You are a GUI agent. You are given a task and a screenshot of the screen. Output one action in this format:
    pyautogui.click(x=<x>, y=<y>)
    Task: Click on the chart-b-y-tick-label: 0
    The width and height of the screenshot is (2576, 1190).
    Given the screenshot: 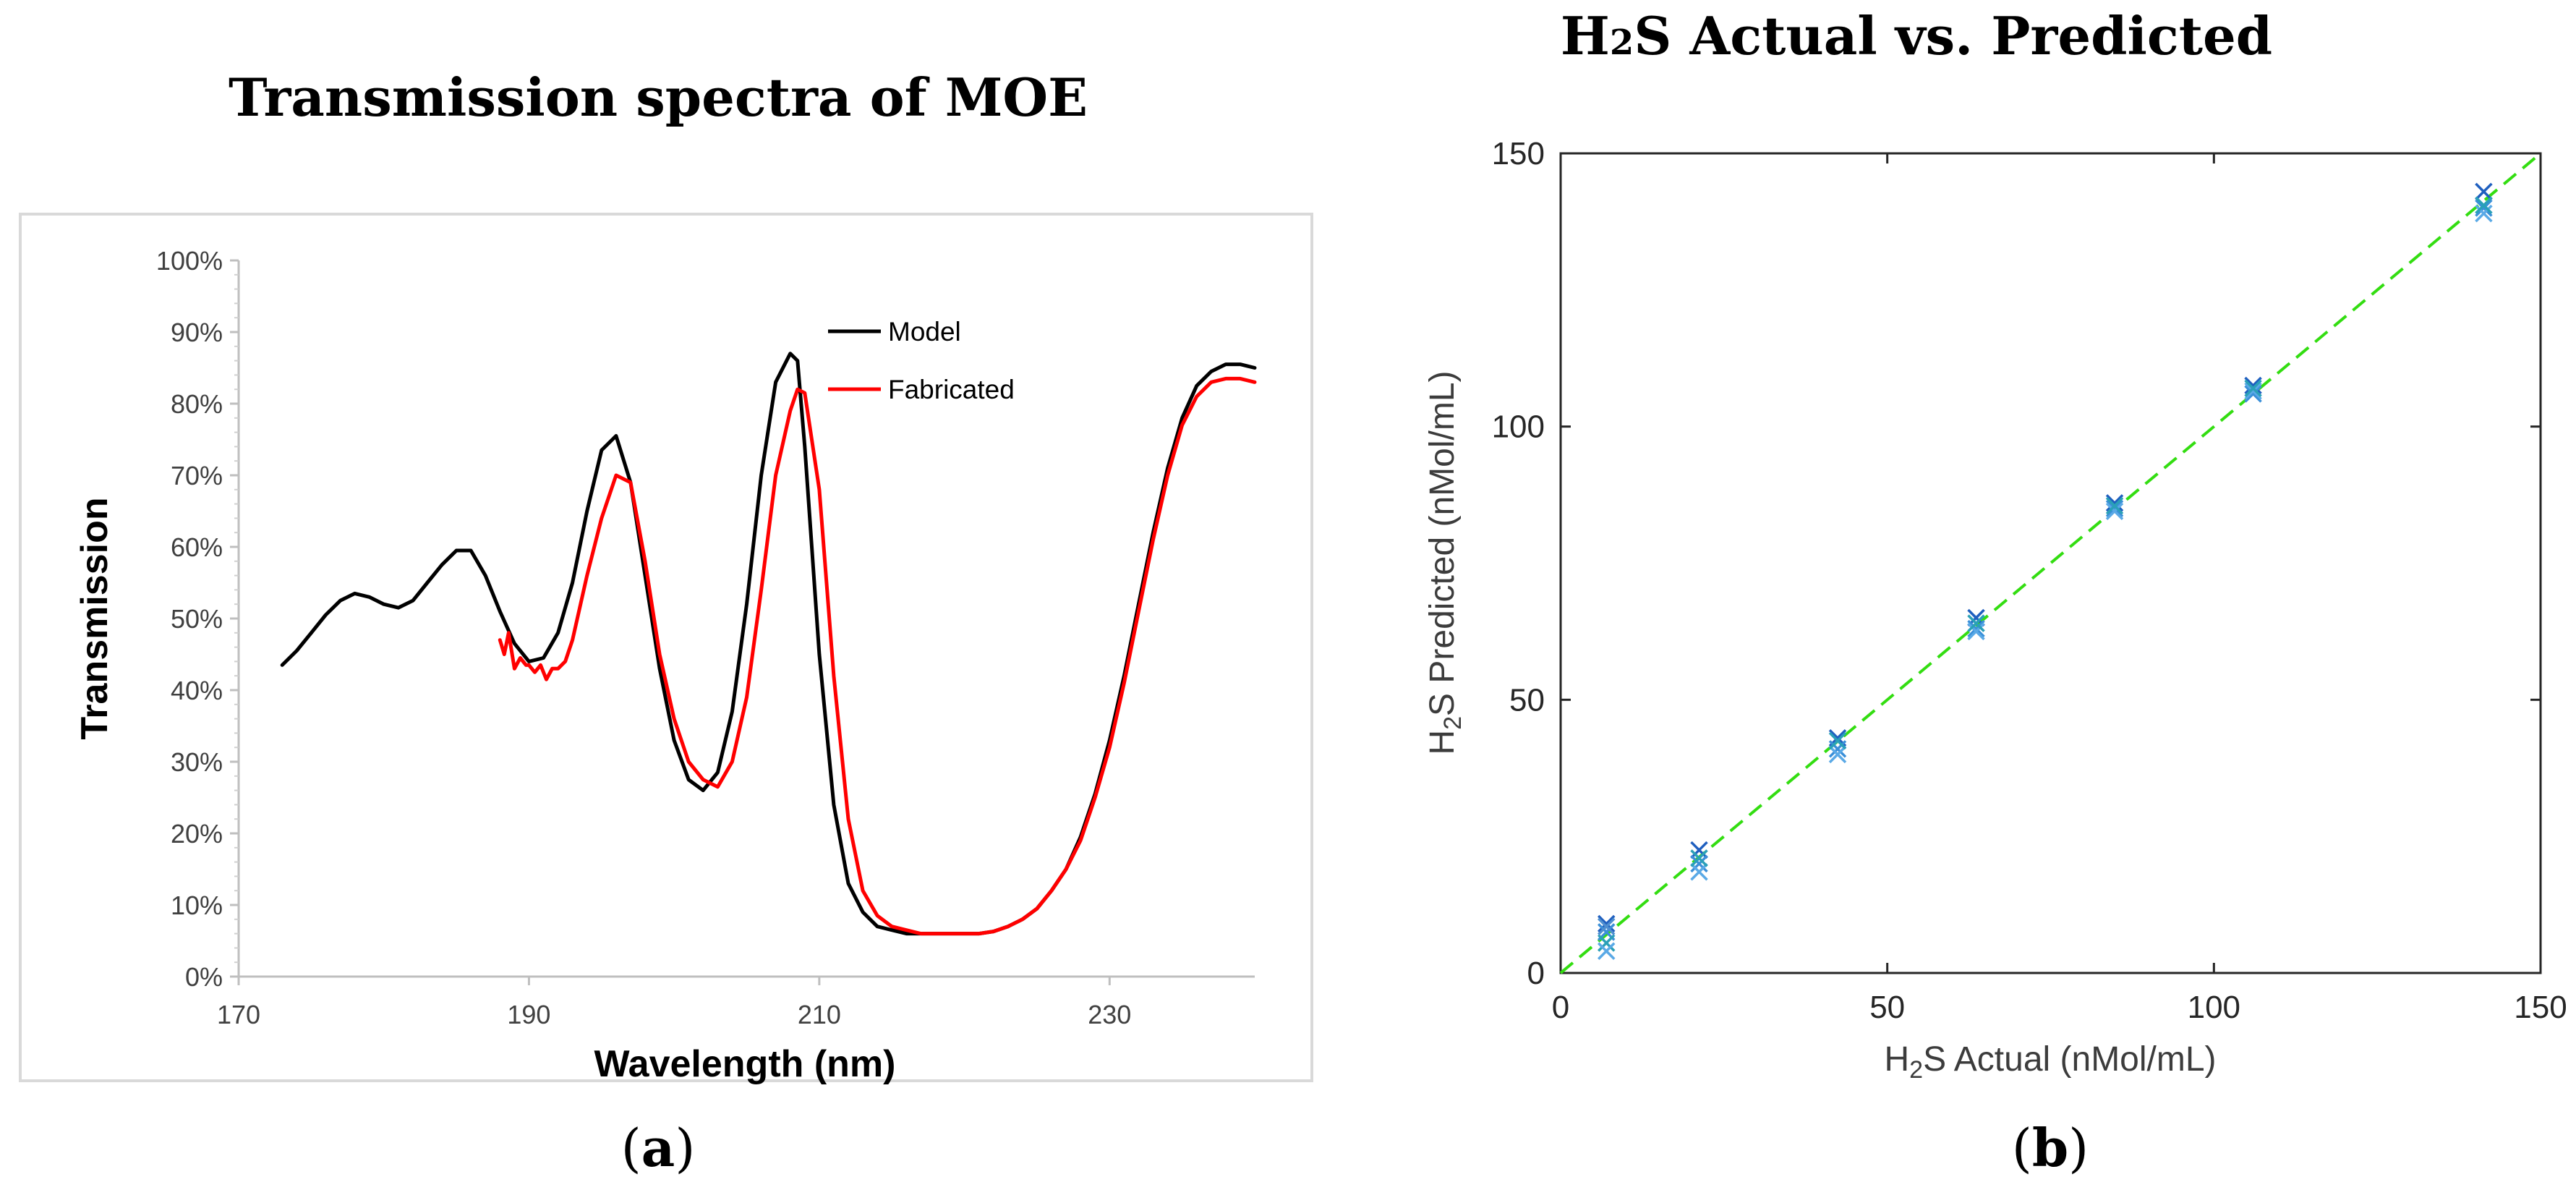 What is the action you would take?
    pyautogui.click(x=1536, y=974)
    